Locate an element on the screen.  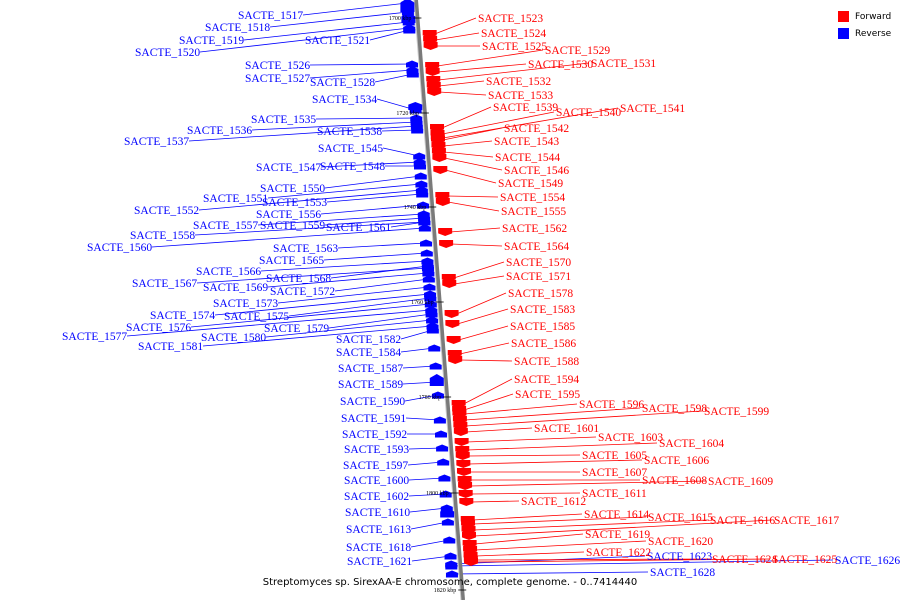
gene-label-reverse: SACTE_1563 is located at coordinates (305, 249).